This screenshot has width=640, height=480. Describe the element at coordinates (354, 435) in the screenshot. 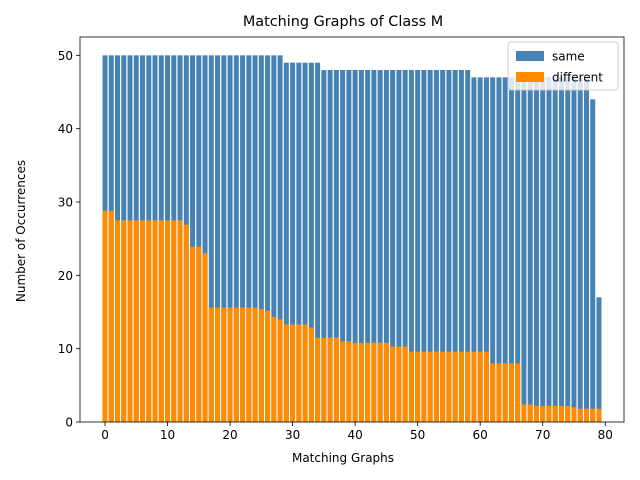

I see `x-tick-label: 40` at that location.